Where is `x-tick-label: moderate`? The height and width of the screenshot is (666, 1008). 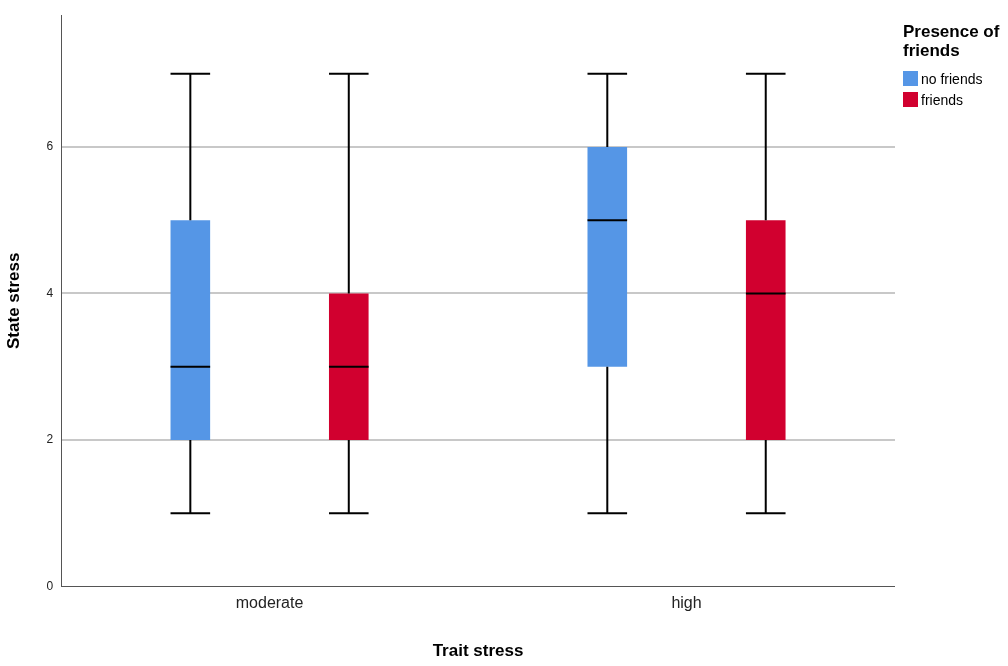 x-tick-label: moderate is located at coordinates (269, 603).